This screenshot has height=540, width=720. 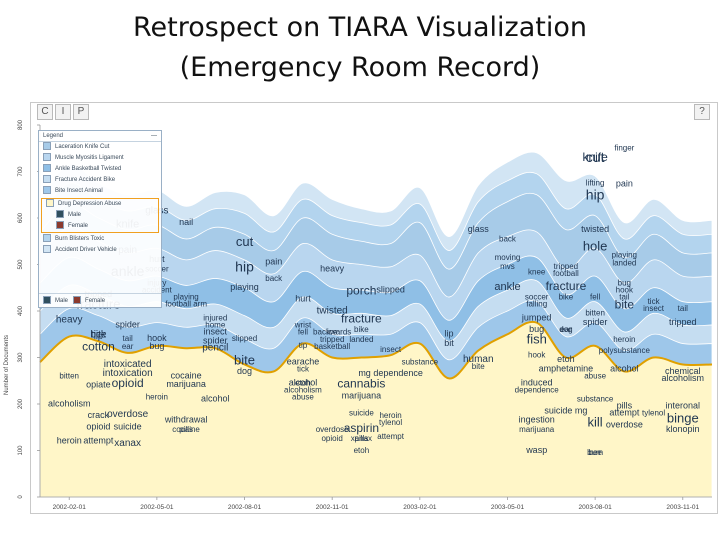 I want to click on keyword-label: alcohol, so click(x=303, y=382).